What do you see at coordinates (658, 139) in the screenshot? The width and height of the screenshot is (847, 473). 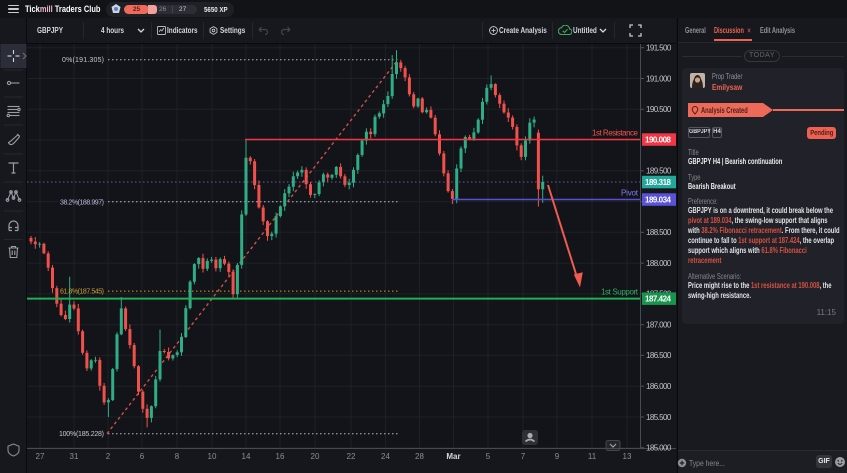 I see `svg-text: 190.008` at bounding box center [658, 139].